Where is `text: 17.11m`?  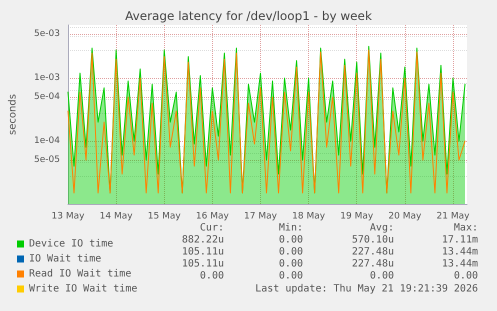
text: 17.11m is located at coordinates (460, 240).